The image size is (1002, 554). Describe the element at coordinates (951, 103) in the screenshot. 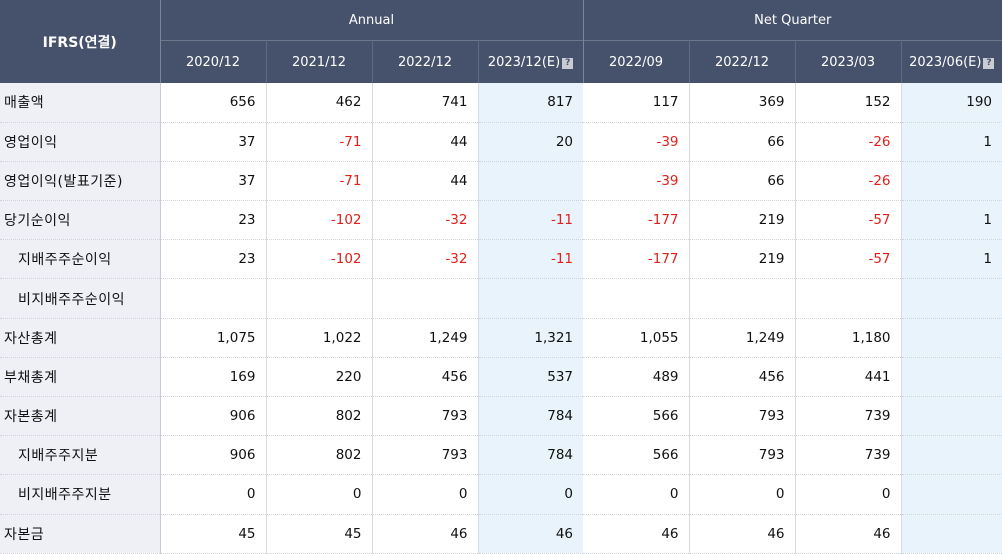

I see `table-cell: 190` at that location.